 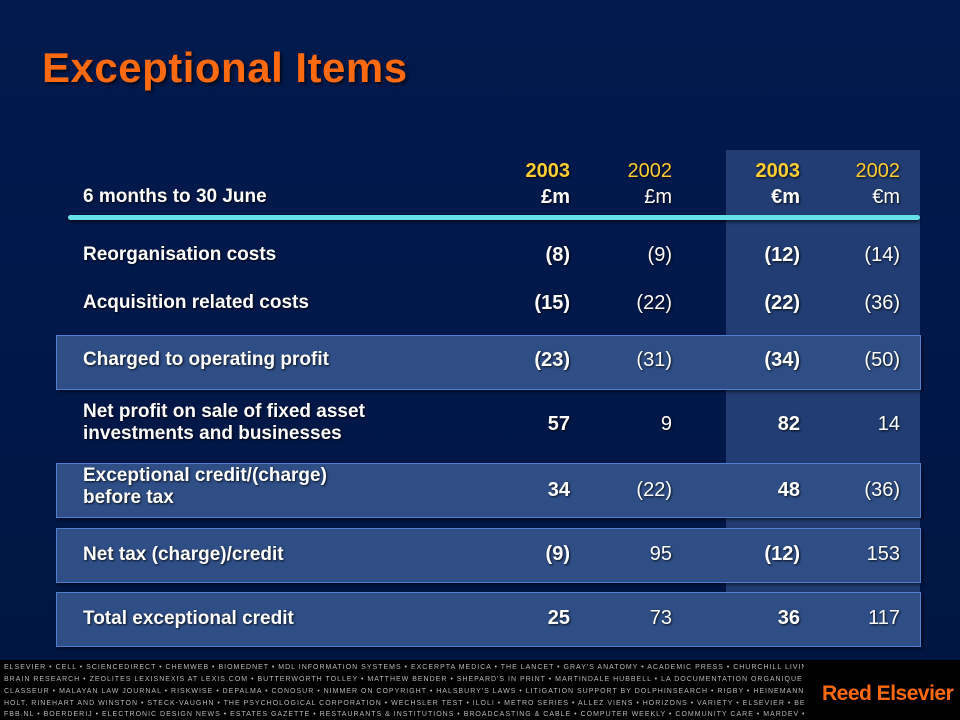 I want to click on cell-value: (31), so click(x=654, y=360).